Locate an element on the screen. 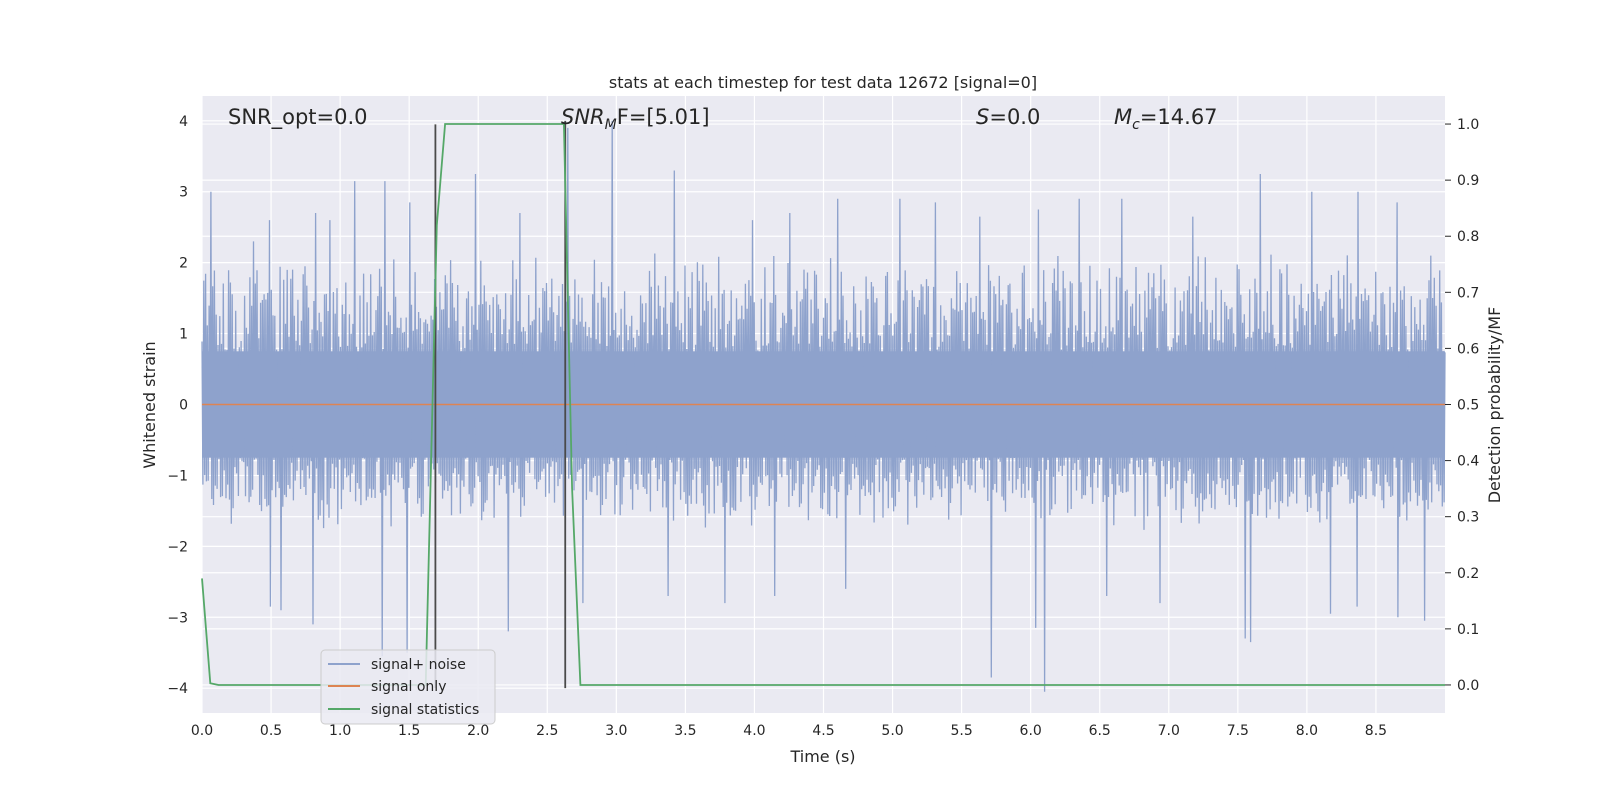 The image size is (1600, 800). mc-annotation: Mc=14.67 is located at coordinates (1166, 119).